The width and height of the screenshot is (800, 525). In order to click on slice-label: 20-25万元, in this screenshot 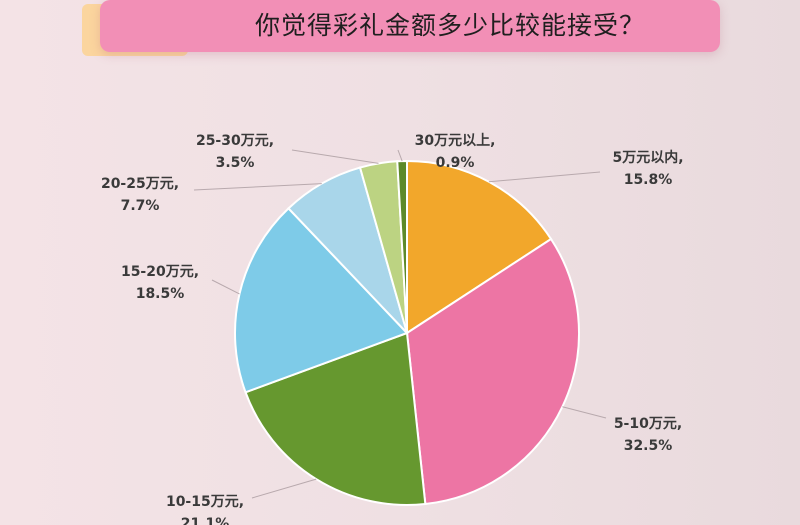, I will do `click(140, 184)`.